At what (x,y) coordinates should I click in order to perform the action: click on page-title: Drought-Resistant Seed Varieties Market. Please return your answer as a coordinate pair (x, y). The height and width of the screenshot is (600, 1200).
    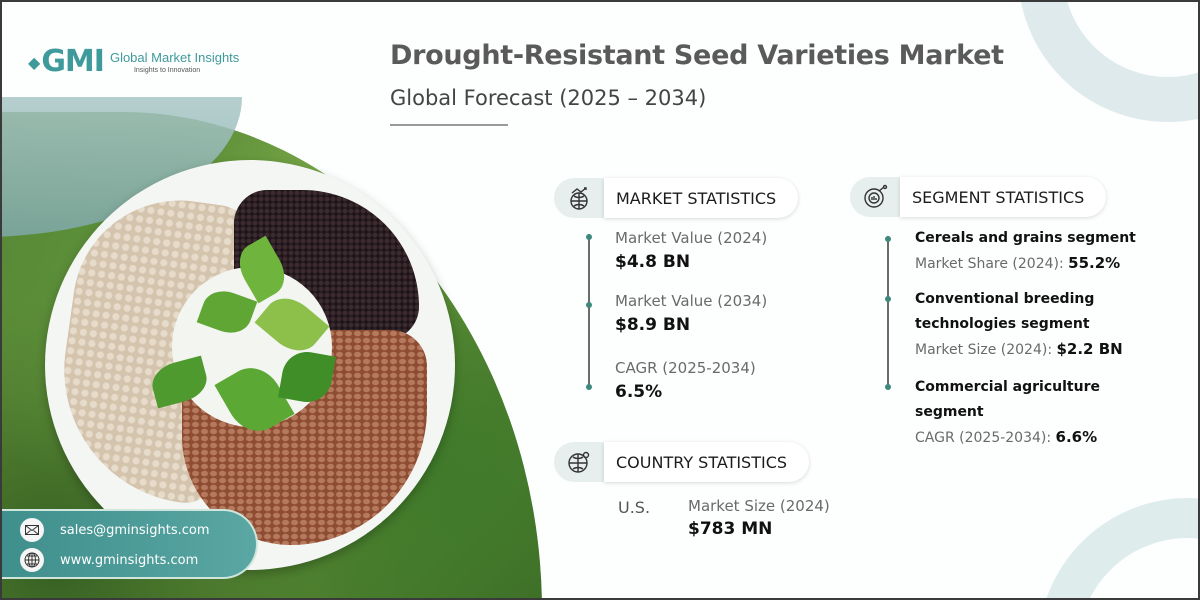
    Looking at the image, I should click on (697, 55).